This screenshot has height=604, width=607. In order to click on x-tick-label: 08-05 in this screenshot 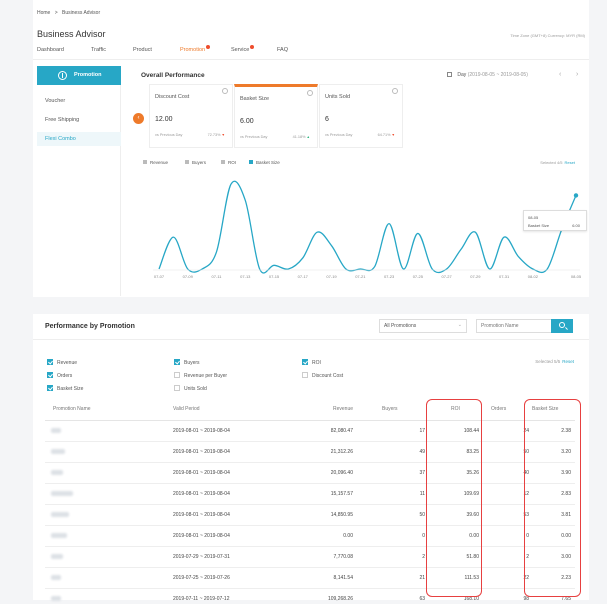, I will do `click(576, 276)`.